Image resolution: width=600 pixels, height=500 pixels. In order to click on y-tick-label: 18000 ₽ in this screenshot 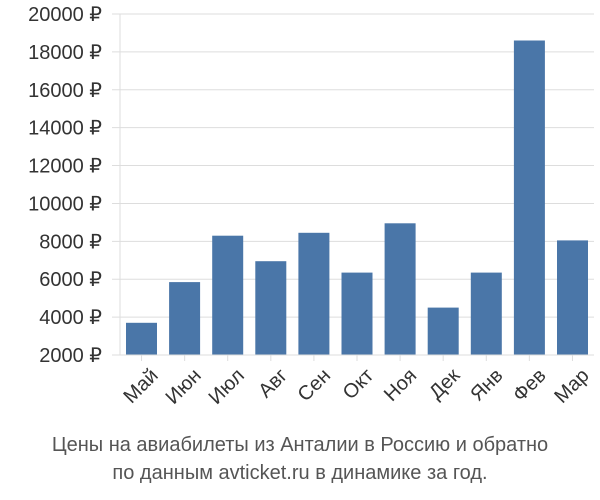, I will do `click(65, 53)`.